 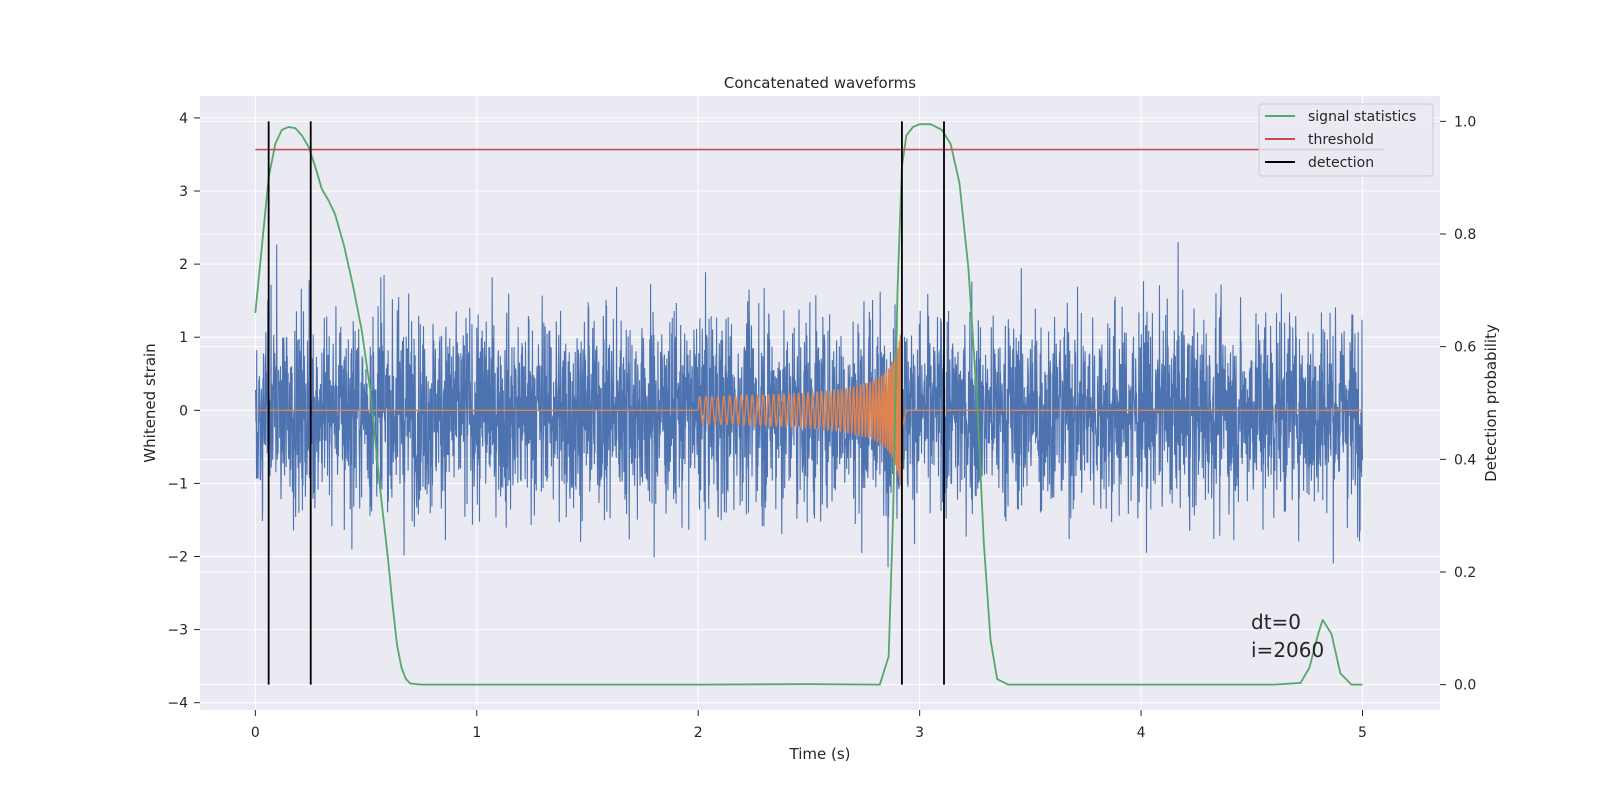 I want to click on legend-label-threshold: threshold, so click(x=1341, y=140).